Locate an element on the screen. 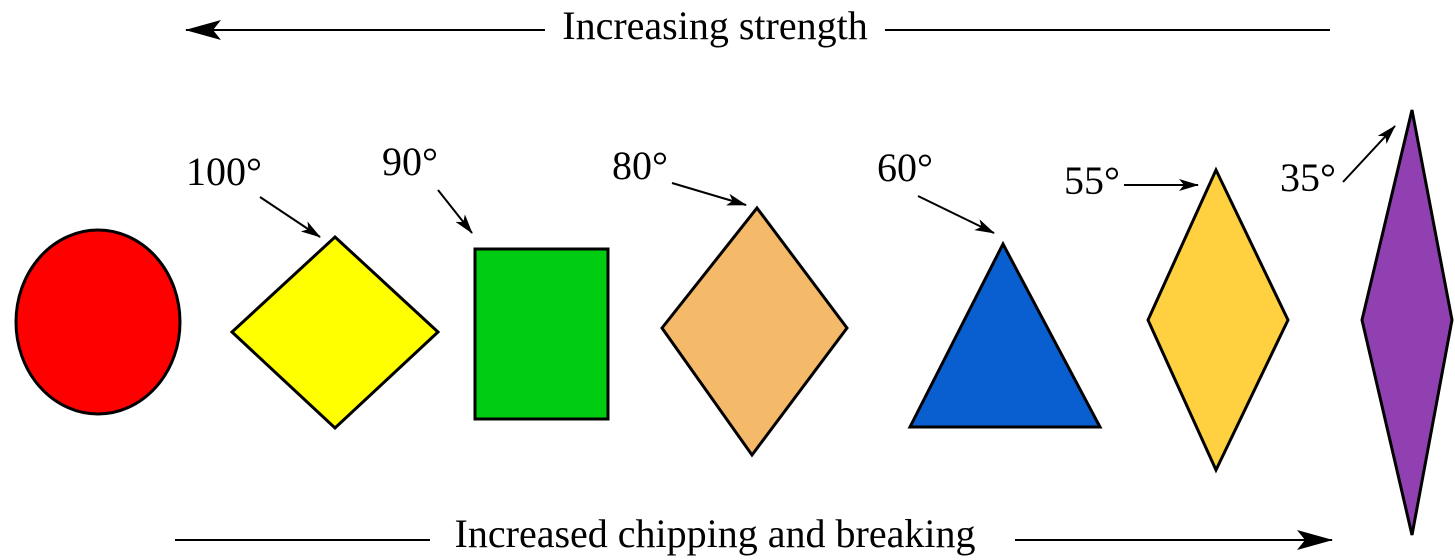 The height and width of the screenshot is (560, 1455). angle-label: 60° is located at coordinates (905, 167).